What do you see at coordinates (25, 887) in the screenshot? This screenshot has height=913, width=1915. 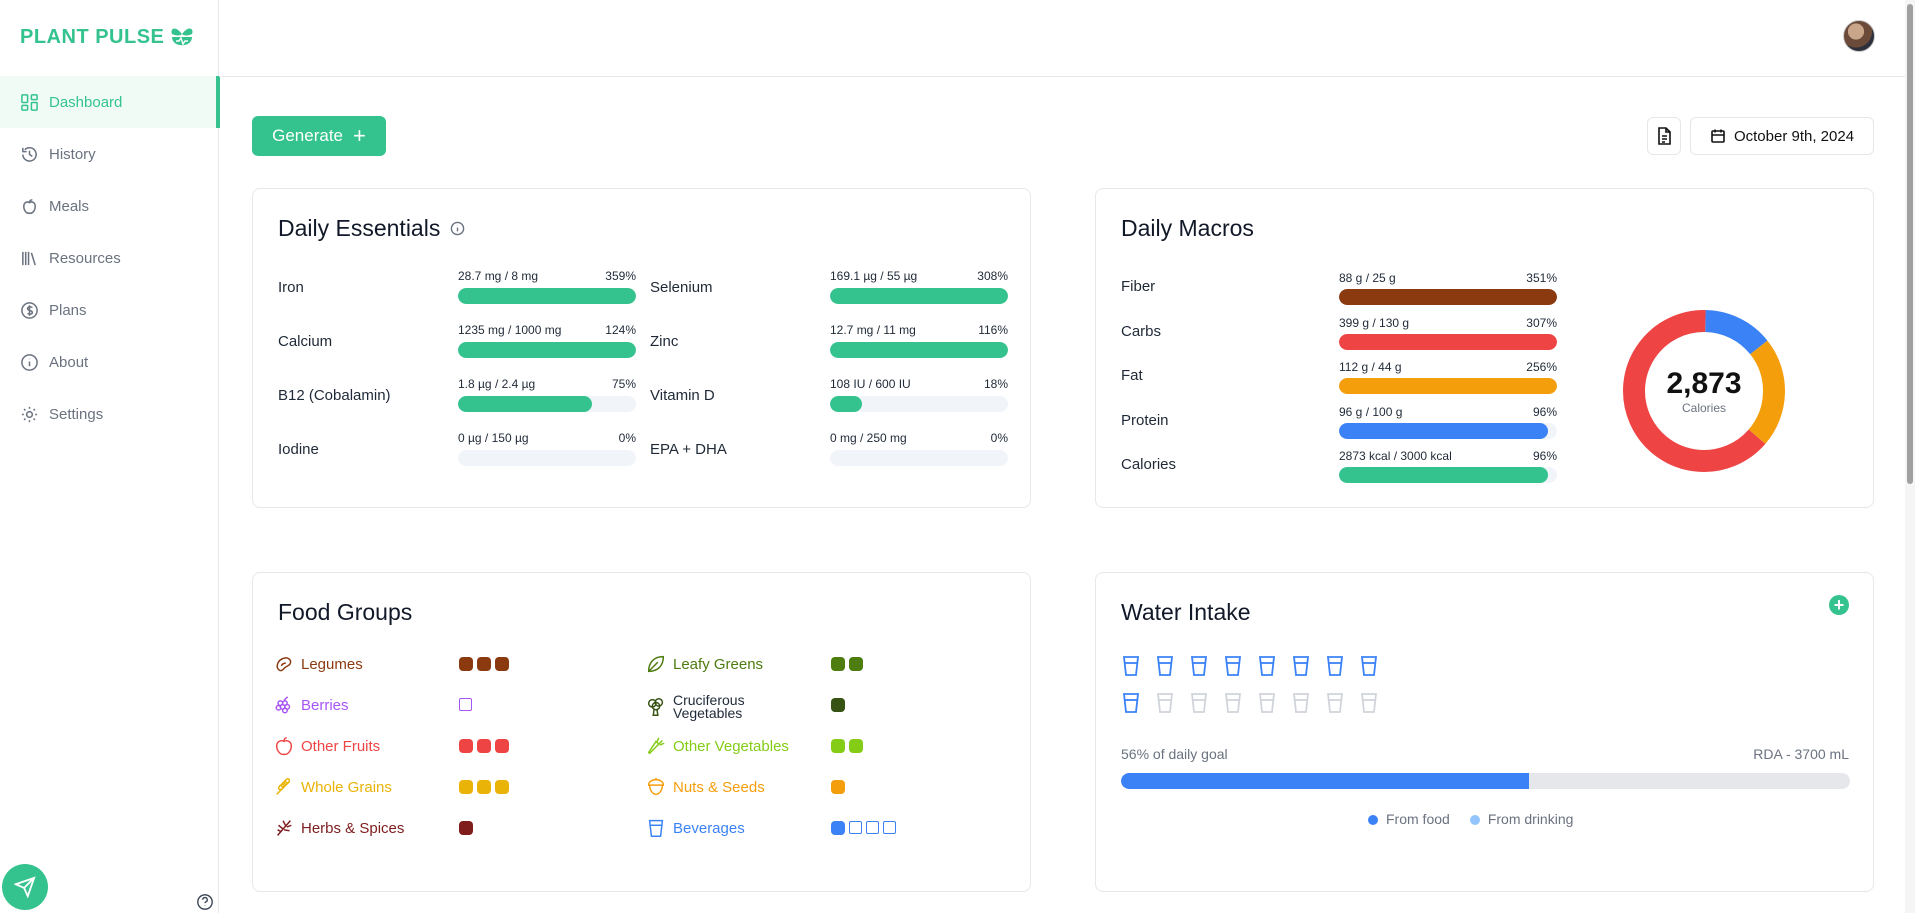 I see `send-feedback-button` at bounding box center [25, 887].